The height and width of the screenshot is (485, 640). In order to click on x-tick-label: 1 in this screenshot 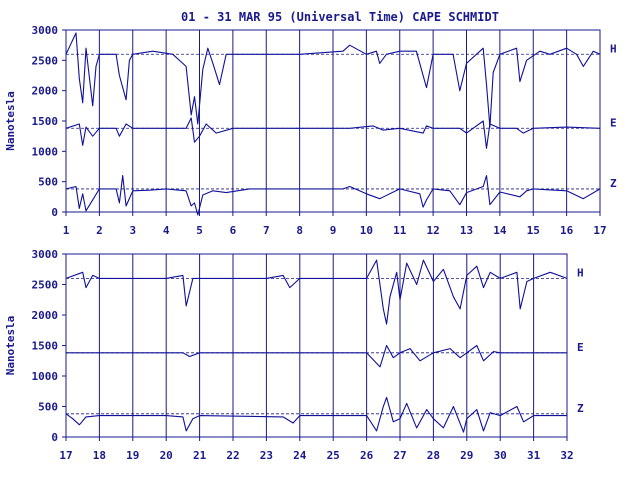, I will do `click(66, 230)`.